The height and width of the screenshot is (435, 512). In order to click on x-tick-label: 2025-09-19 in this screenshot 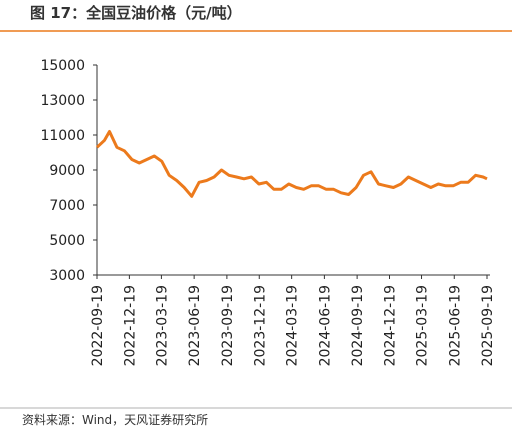, I will do `click(488, 325)`.